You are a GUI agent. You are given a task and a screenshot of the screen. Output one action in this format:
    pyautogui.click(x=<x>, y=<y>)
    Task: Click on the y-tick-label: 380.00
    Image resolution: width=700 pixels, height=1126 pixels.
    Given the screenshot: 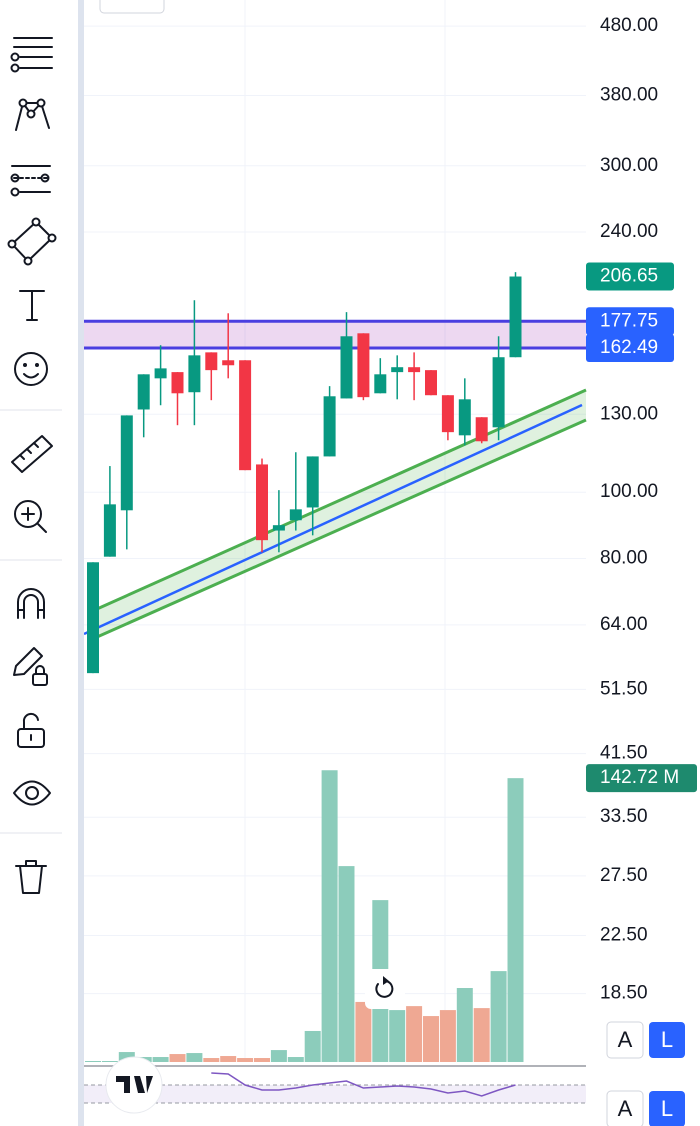 What is the action you would take?
    pyautogui.click(x=629, y=95)
    